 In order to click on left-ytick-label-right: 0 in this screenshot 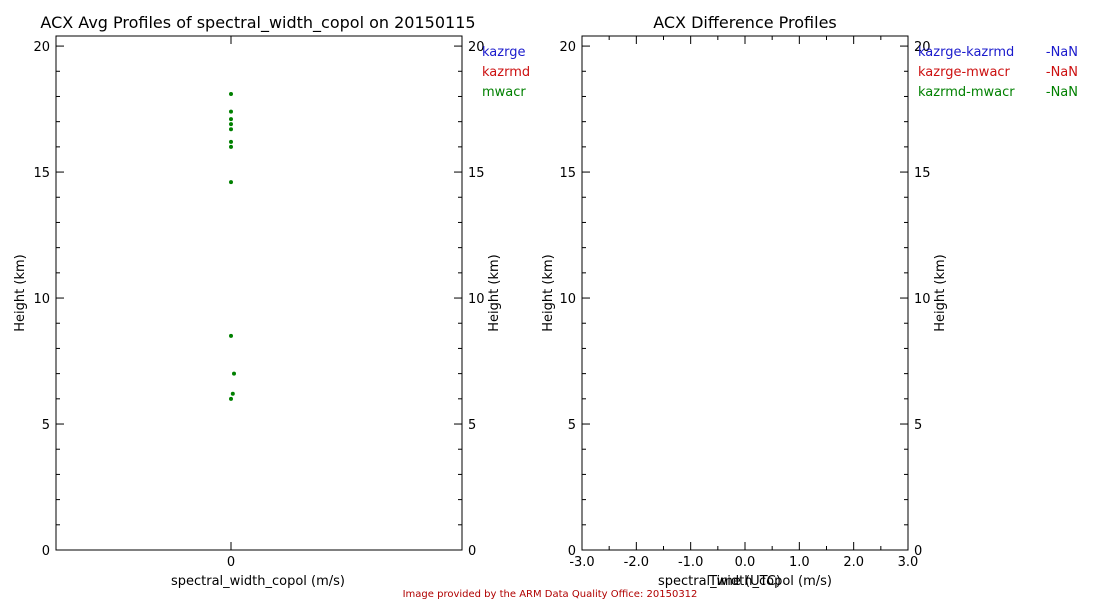, I will do `click(472, 551)`.